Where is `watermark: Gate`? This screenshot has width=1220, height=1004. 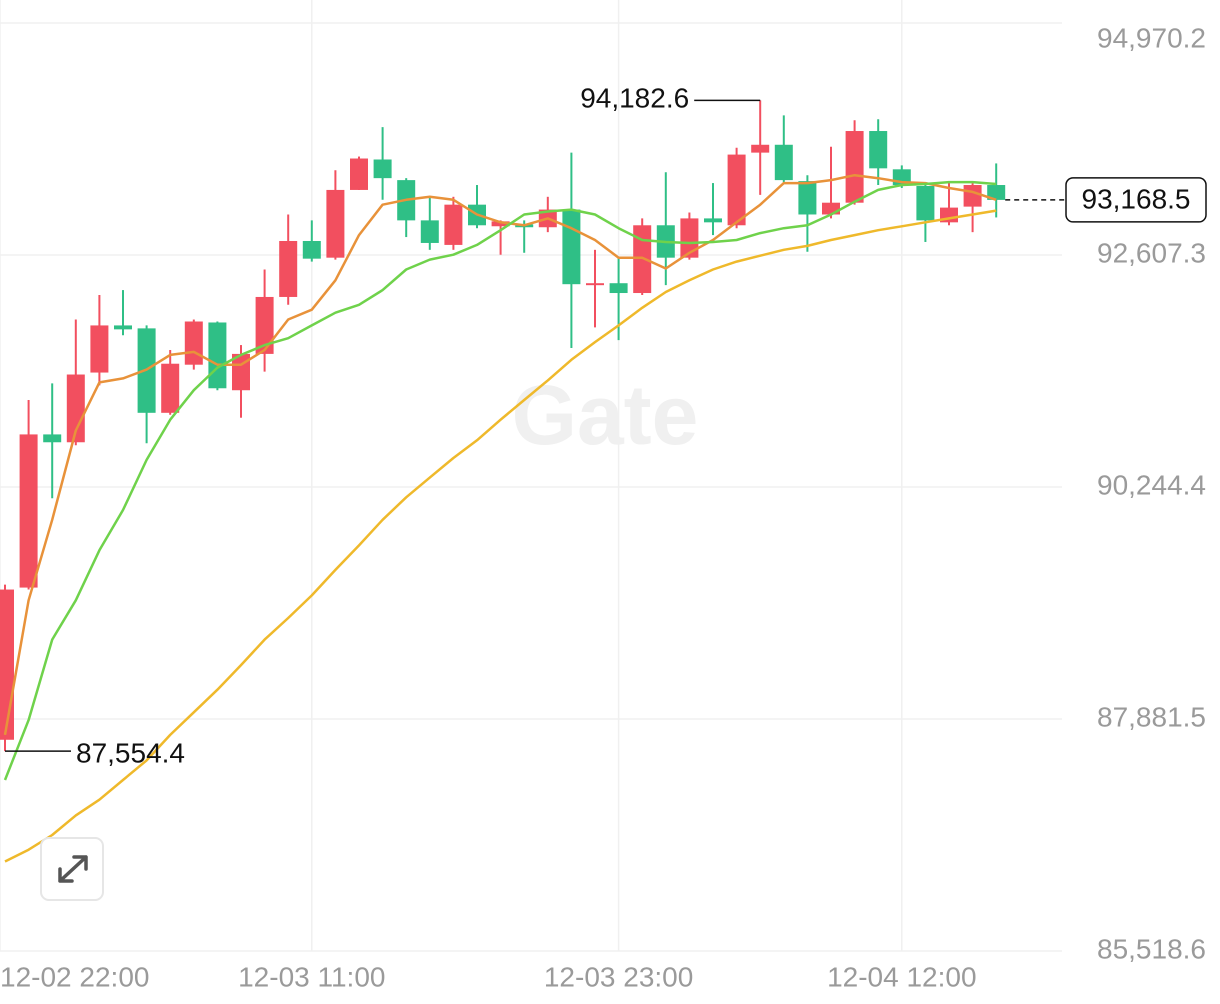
watermark: Gate is located at coordinates (605, 415).